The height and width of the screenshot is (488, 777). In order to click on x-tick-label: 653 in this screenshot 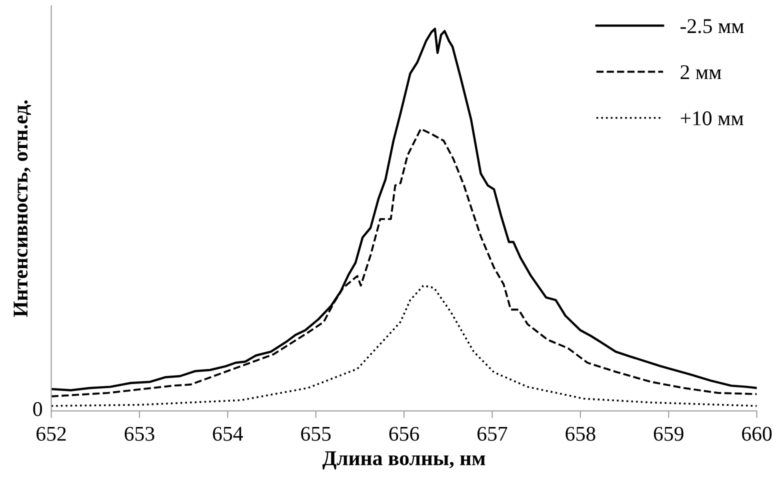, I will do `click(139, 433)`.